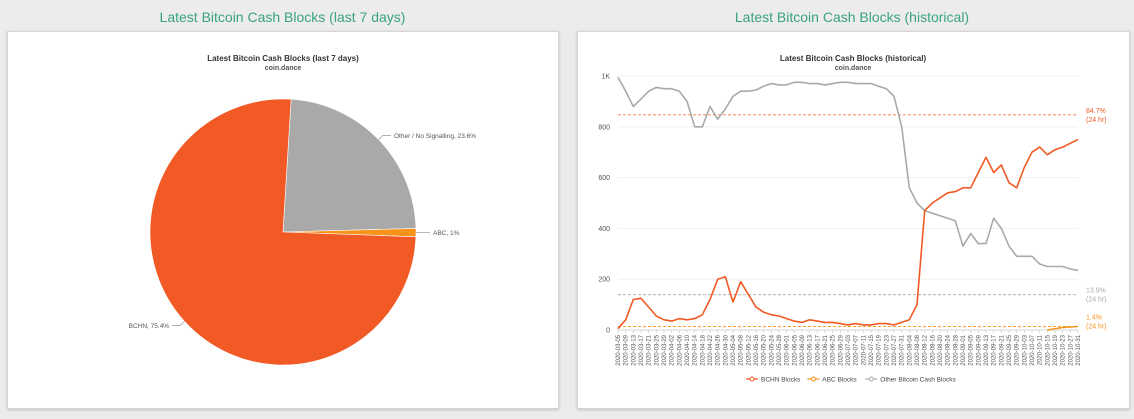 The height and width of the screenshot is (419, 1134). What do you see at coordinates (1010, 349) in the screenshot?
I see `x-tick-label: 2020-09-25` at bounding box center [1010, 349].